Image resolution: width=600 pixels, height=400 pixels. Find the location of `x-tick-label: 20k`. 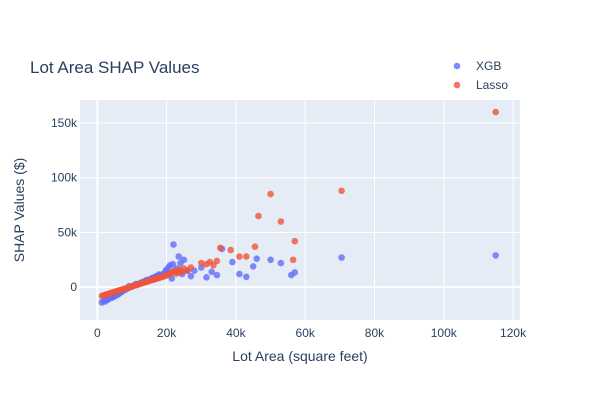

x-tick-label: 20k is located at coordinates (167, 333).